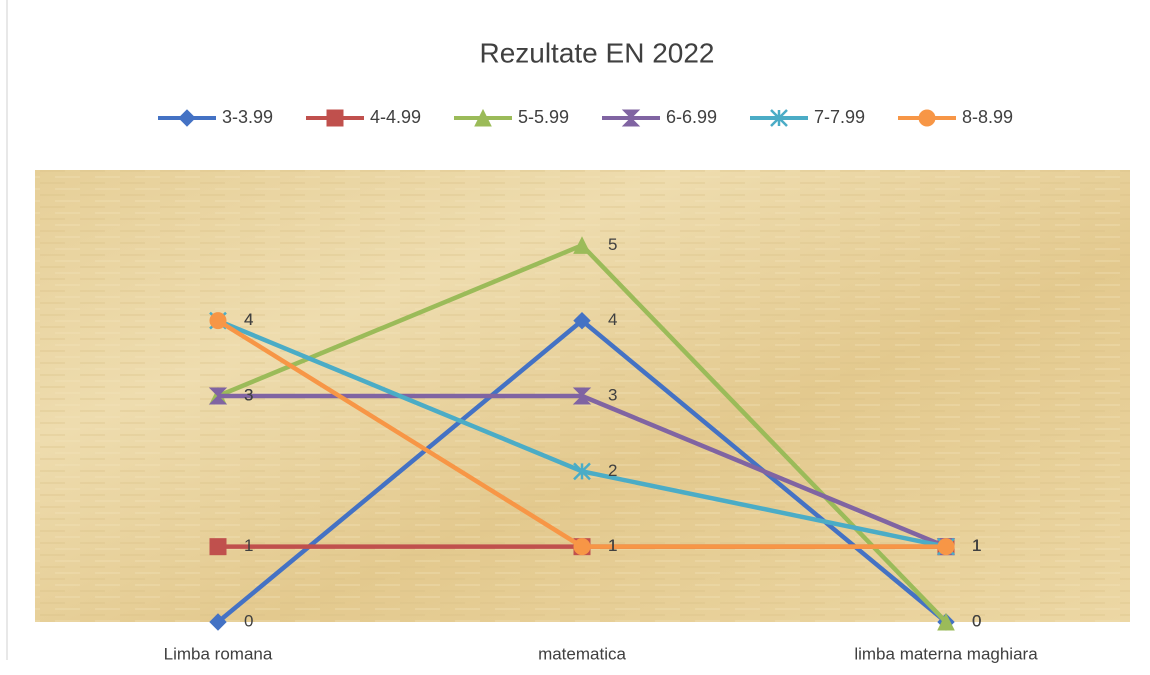  I want to click on data-label: 2, so click(612, 470).